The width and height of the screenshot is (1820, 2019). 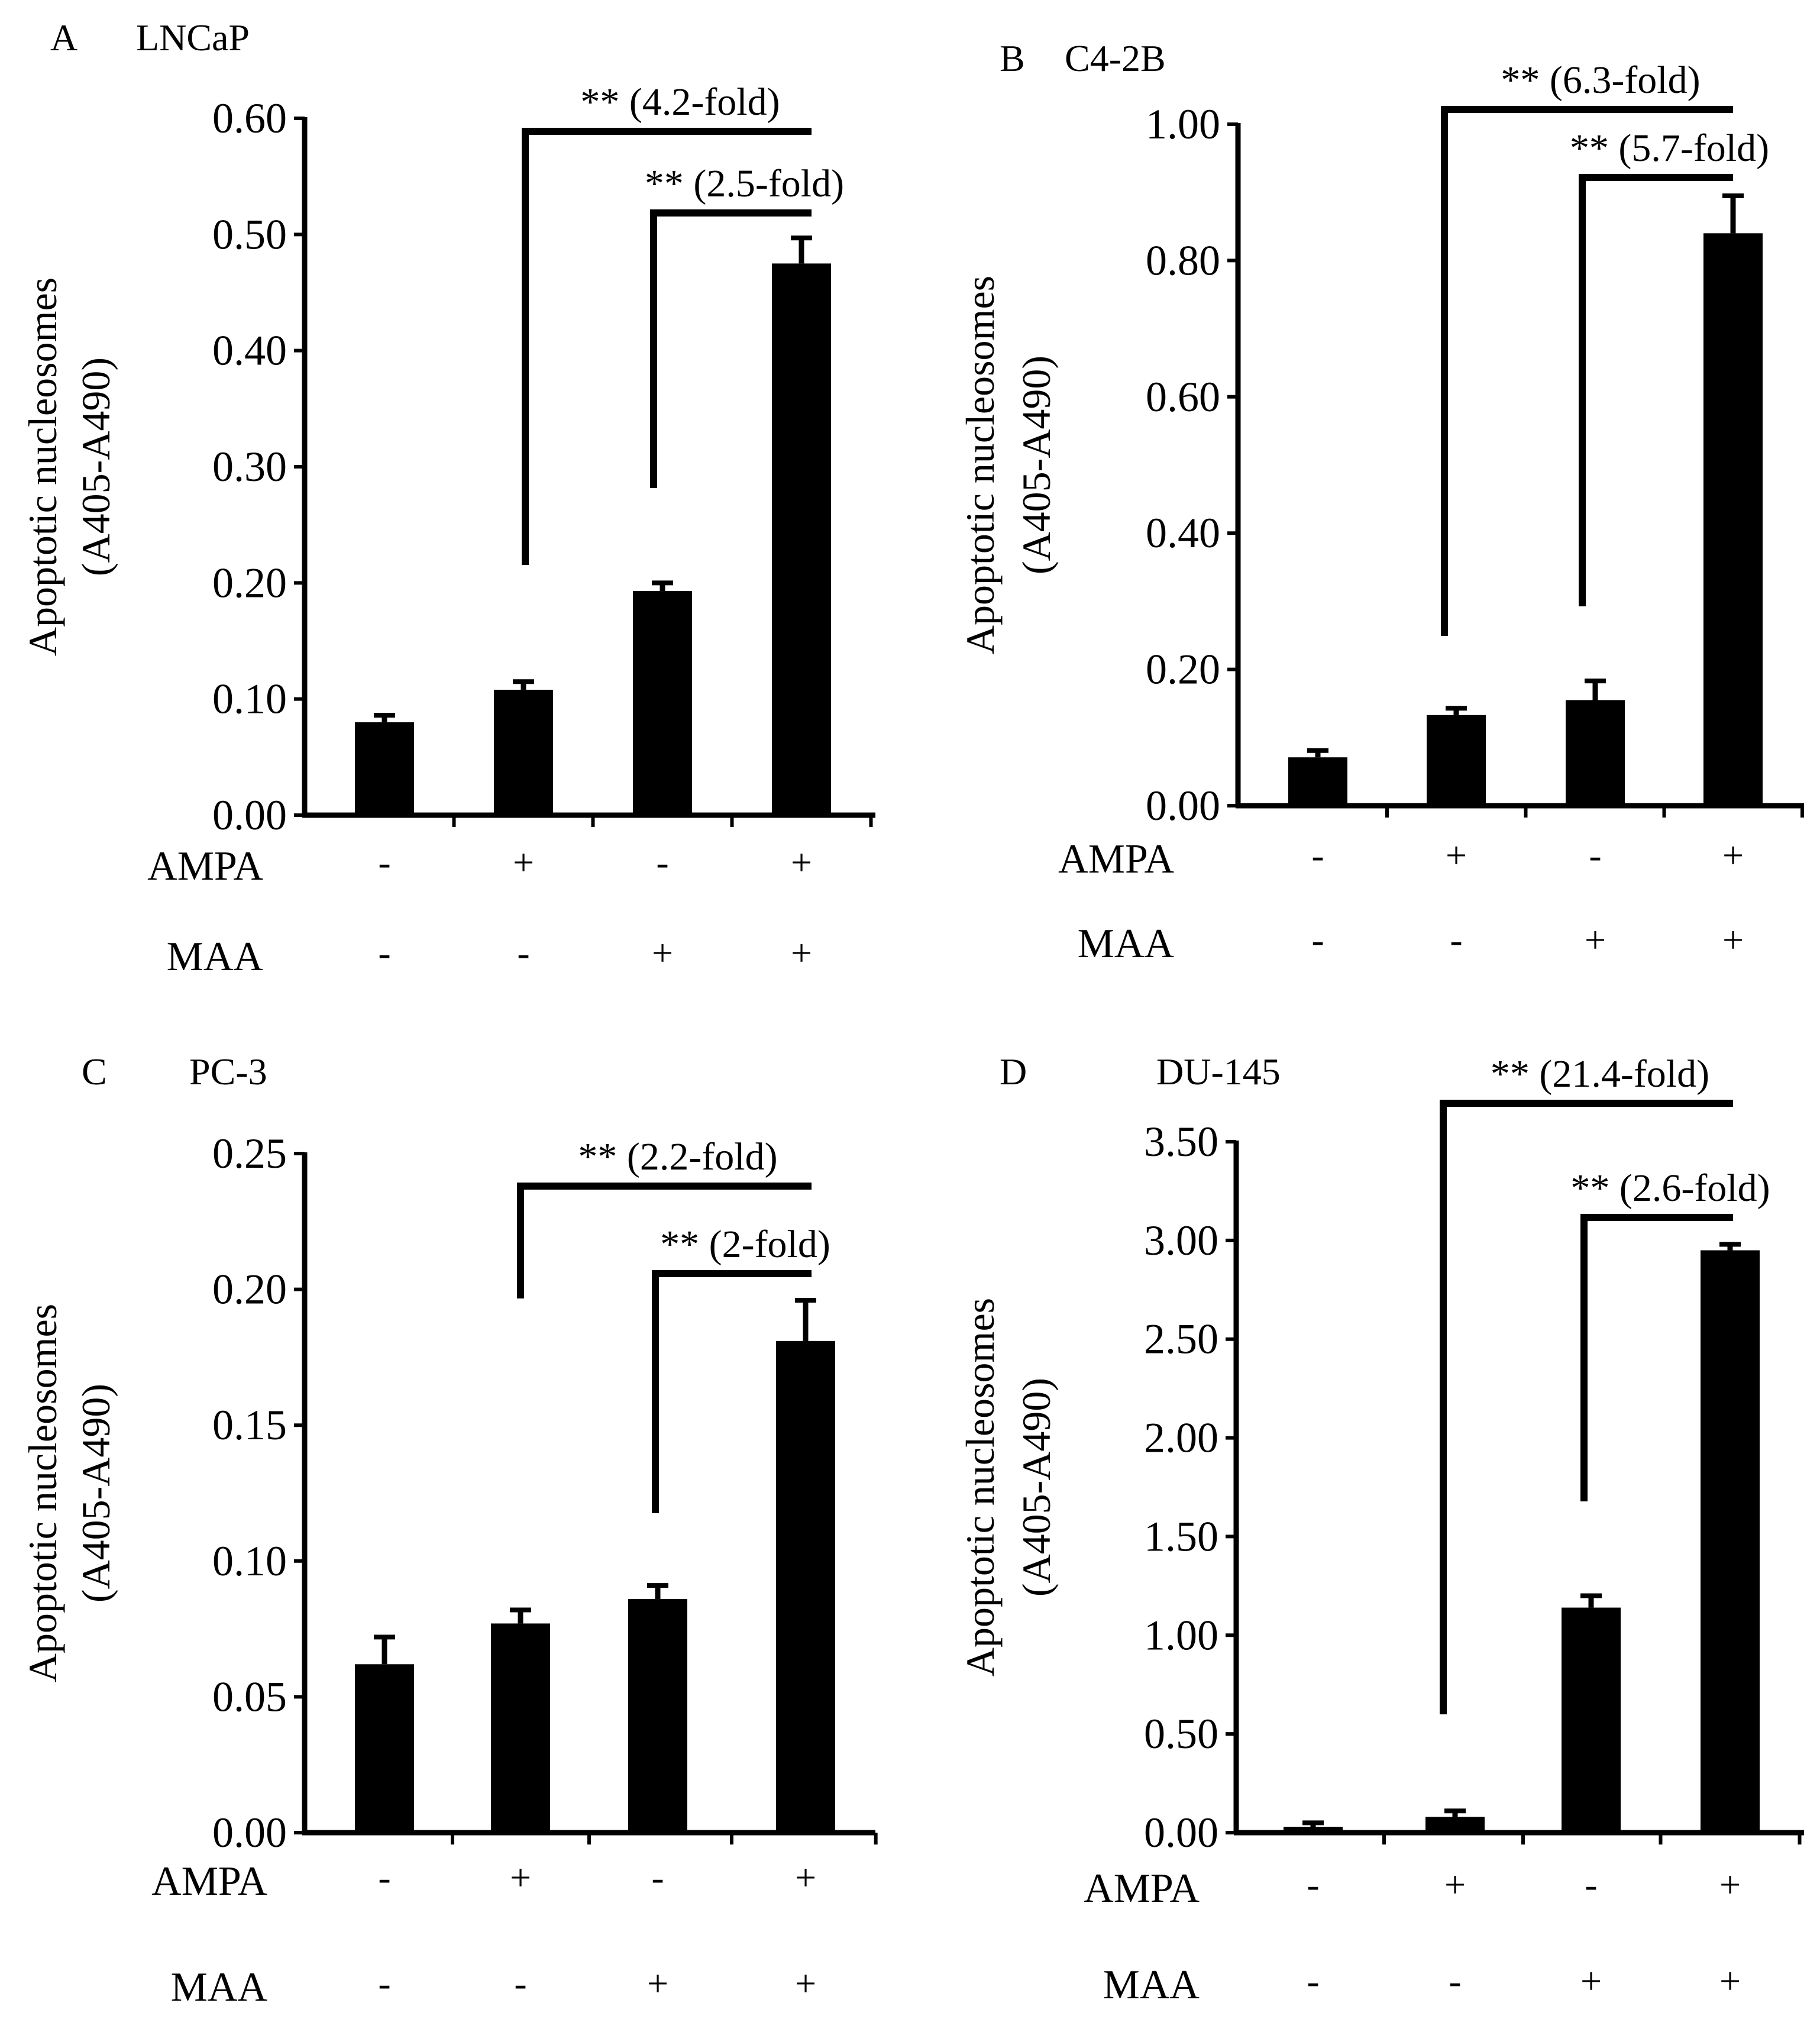 I want to click on significance-label: ** (2.6-fold), so click(x=1670, y=1188).